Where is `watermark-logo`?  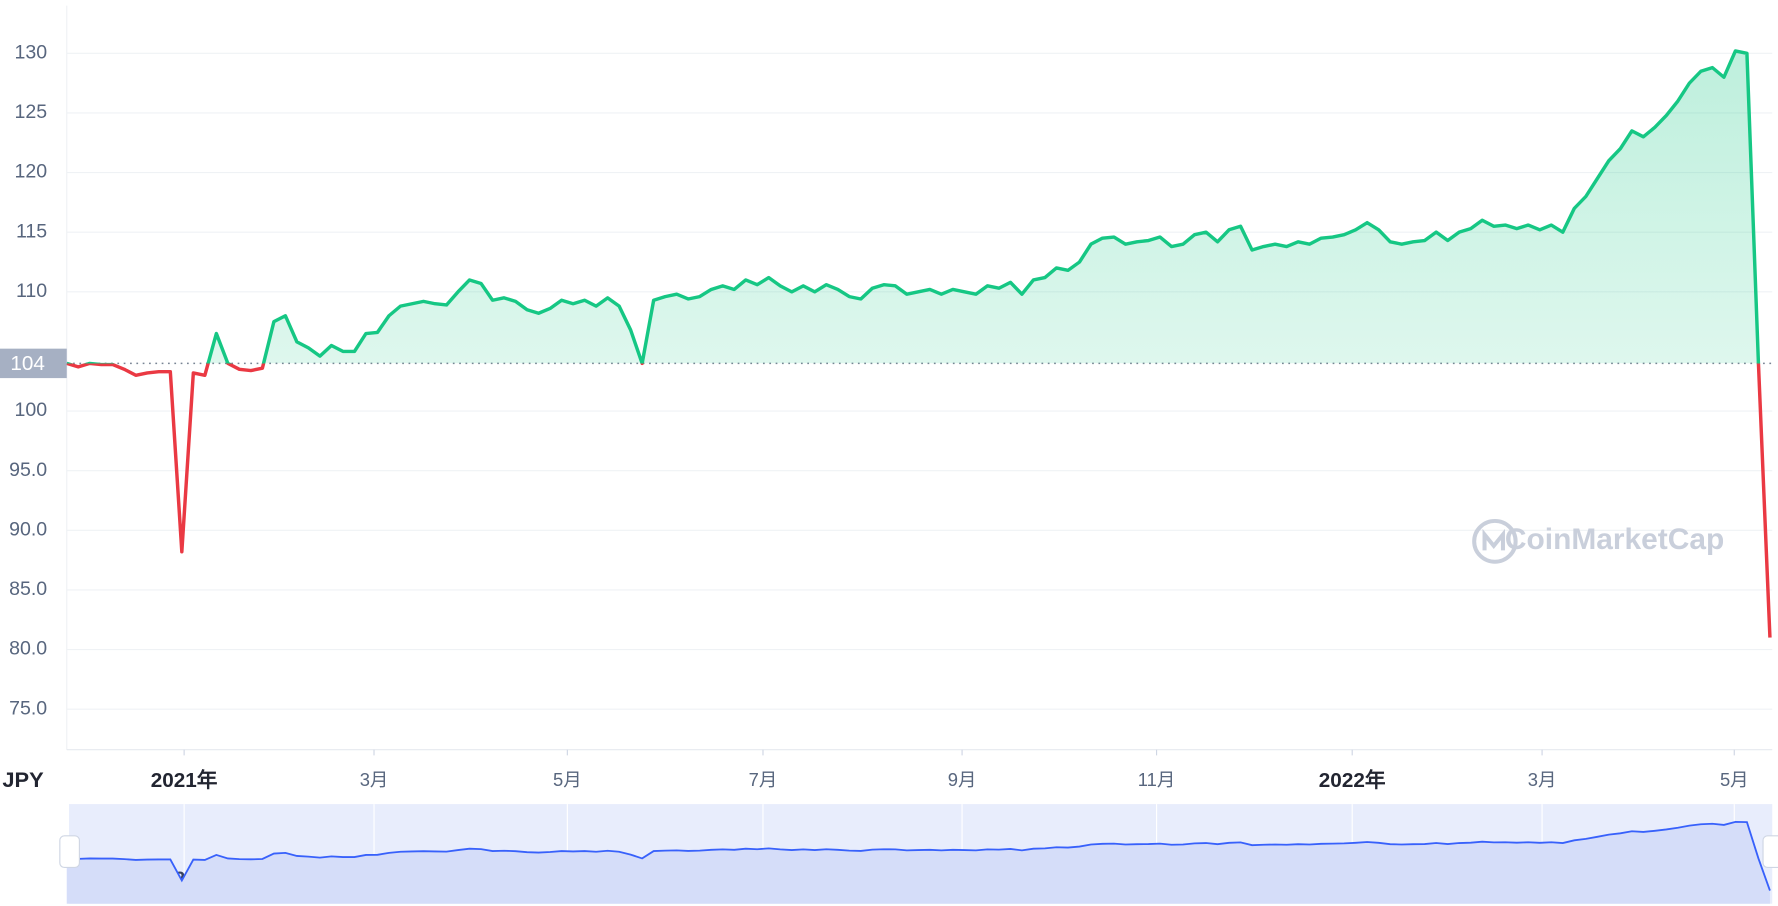
watermark-logo is located at coordinates (1495, 541).